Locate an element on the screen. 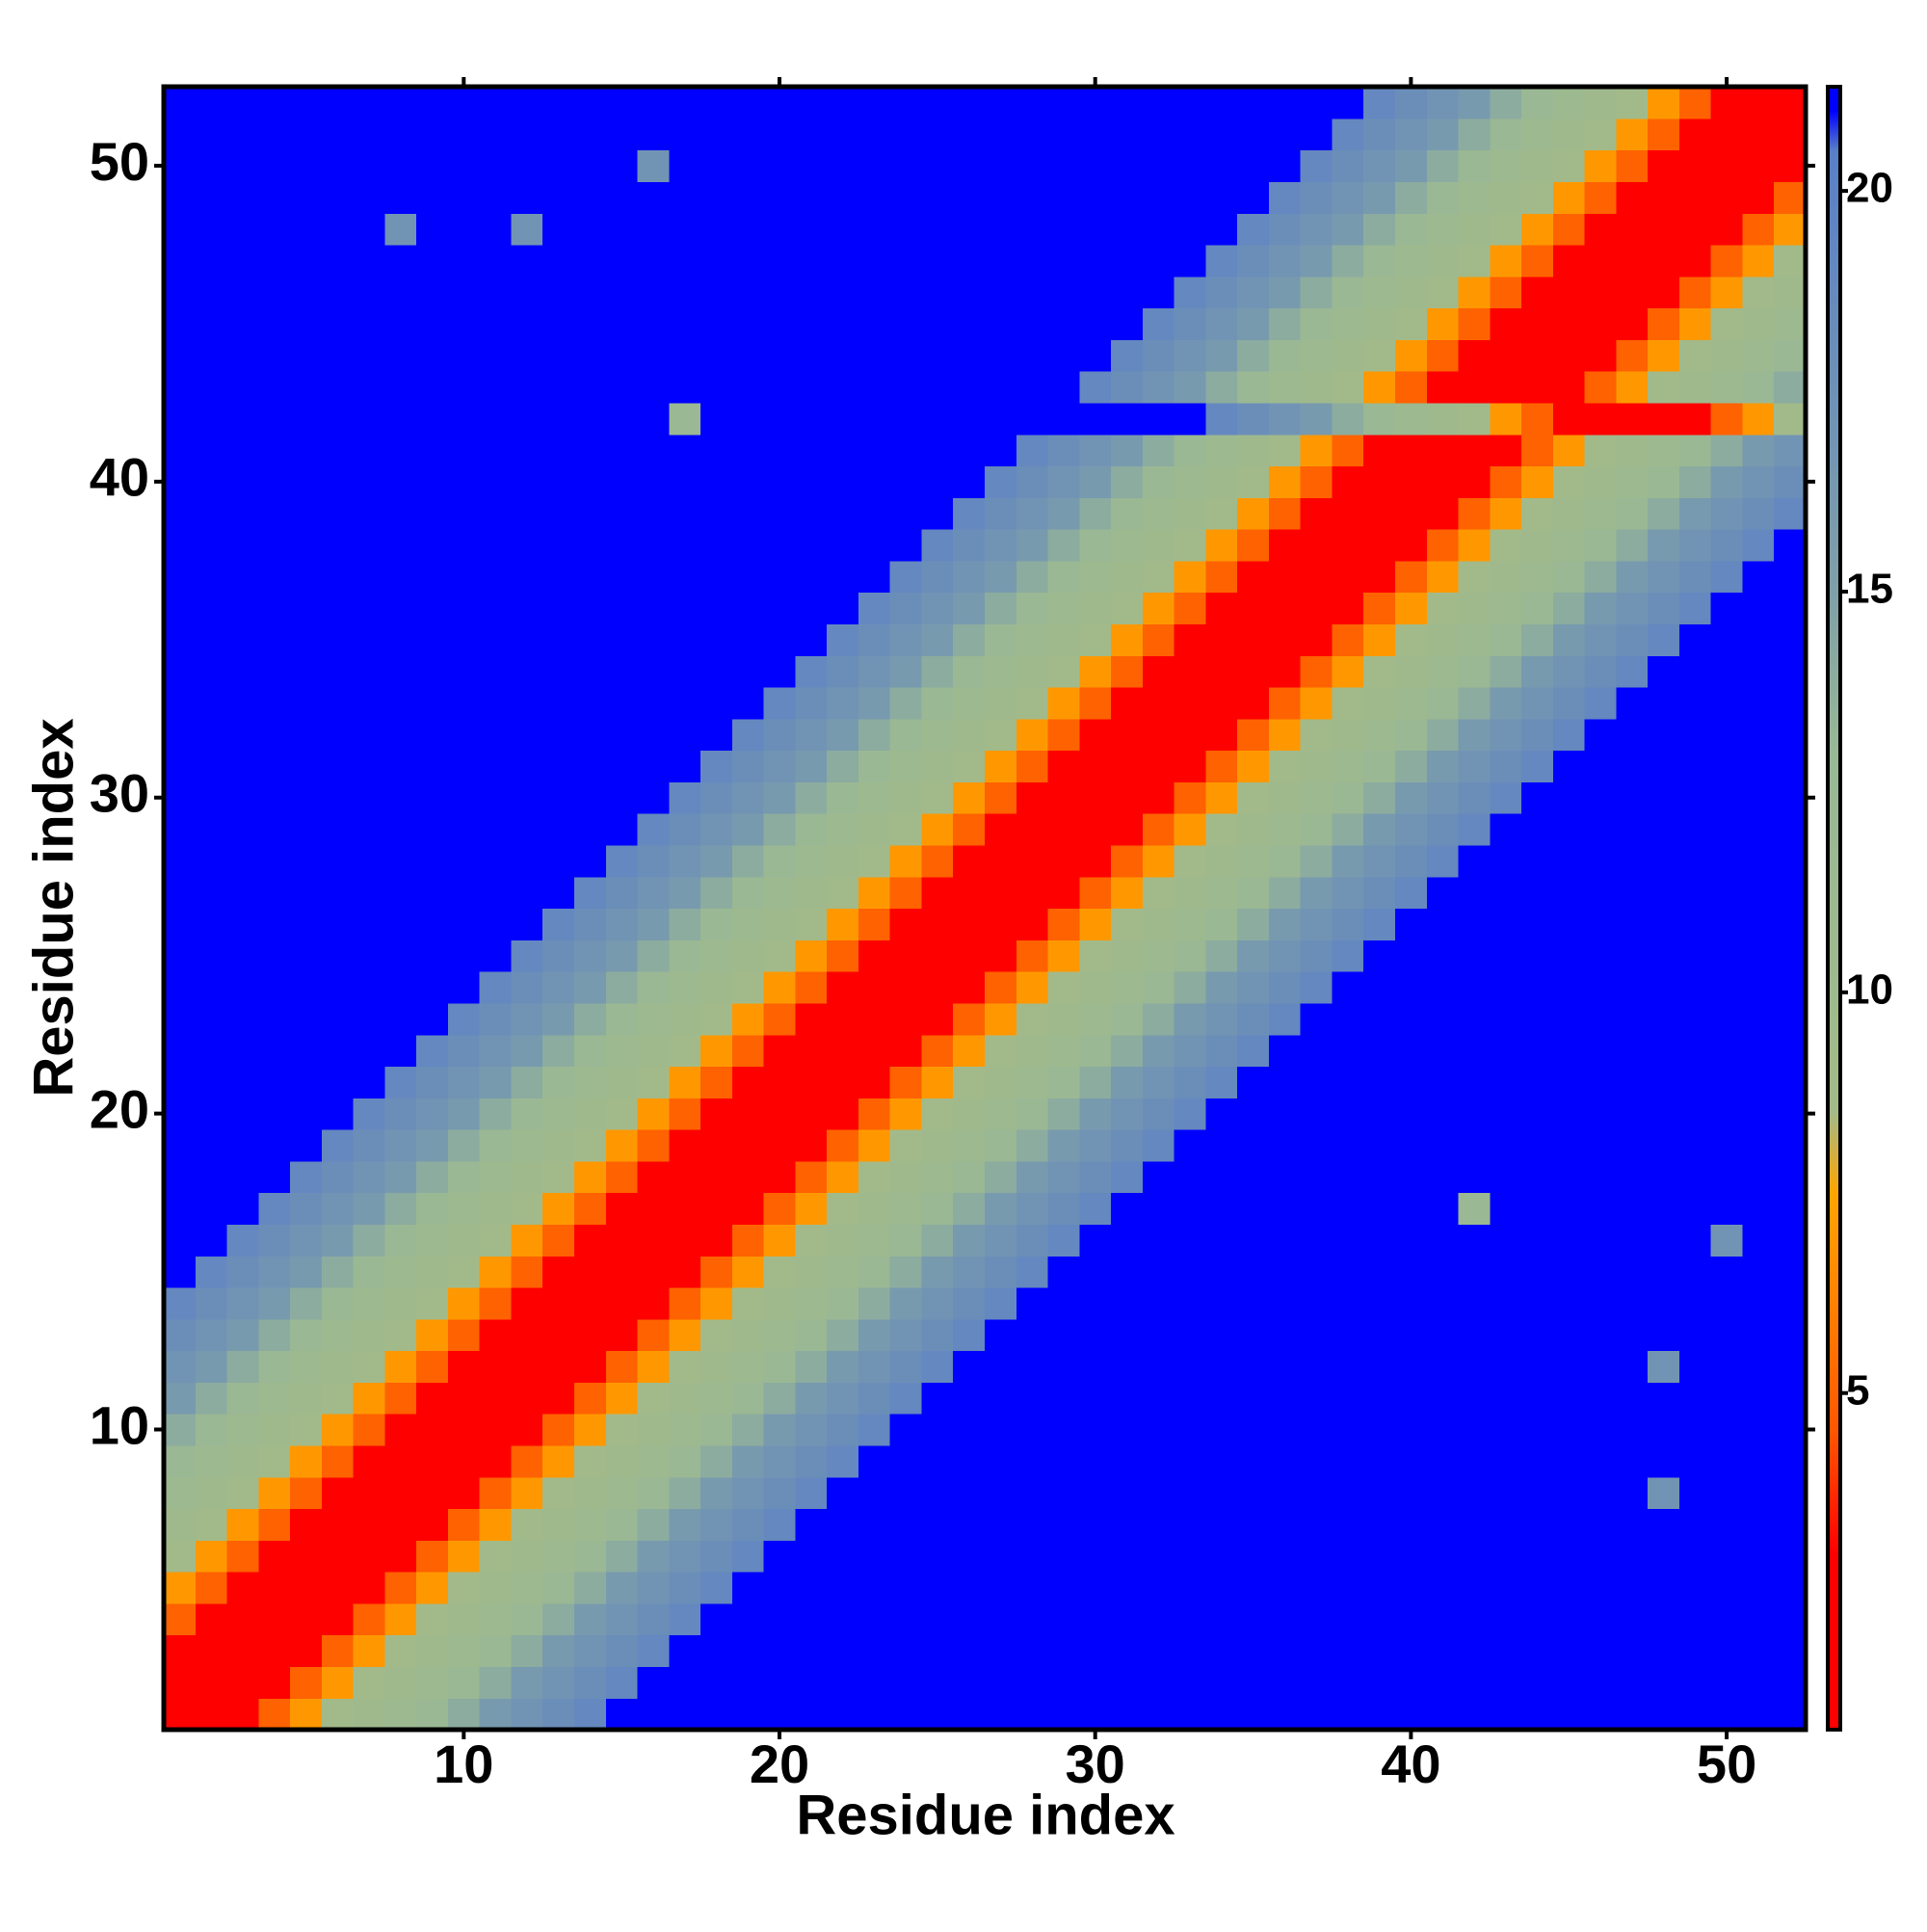 The image size is (1927, 1932). y-tick-label: 30 is located at coordinates (120, 793).